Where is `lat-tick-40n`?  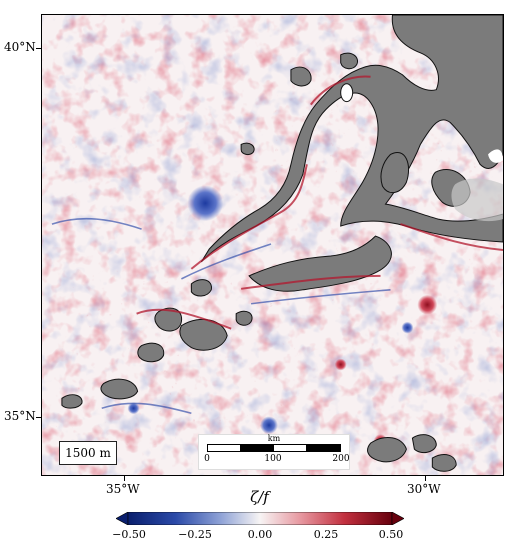 lat-tick-40n is located at coordinates (38, 48).